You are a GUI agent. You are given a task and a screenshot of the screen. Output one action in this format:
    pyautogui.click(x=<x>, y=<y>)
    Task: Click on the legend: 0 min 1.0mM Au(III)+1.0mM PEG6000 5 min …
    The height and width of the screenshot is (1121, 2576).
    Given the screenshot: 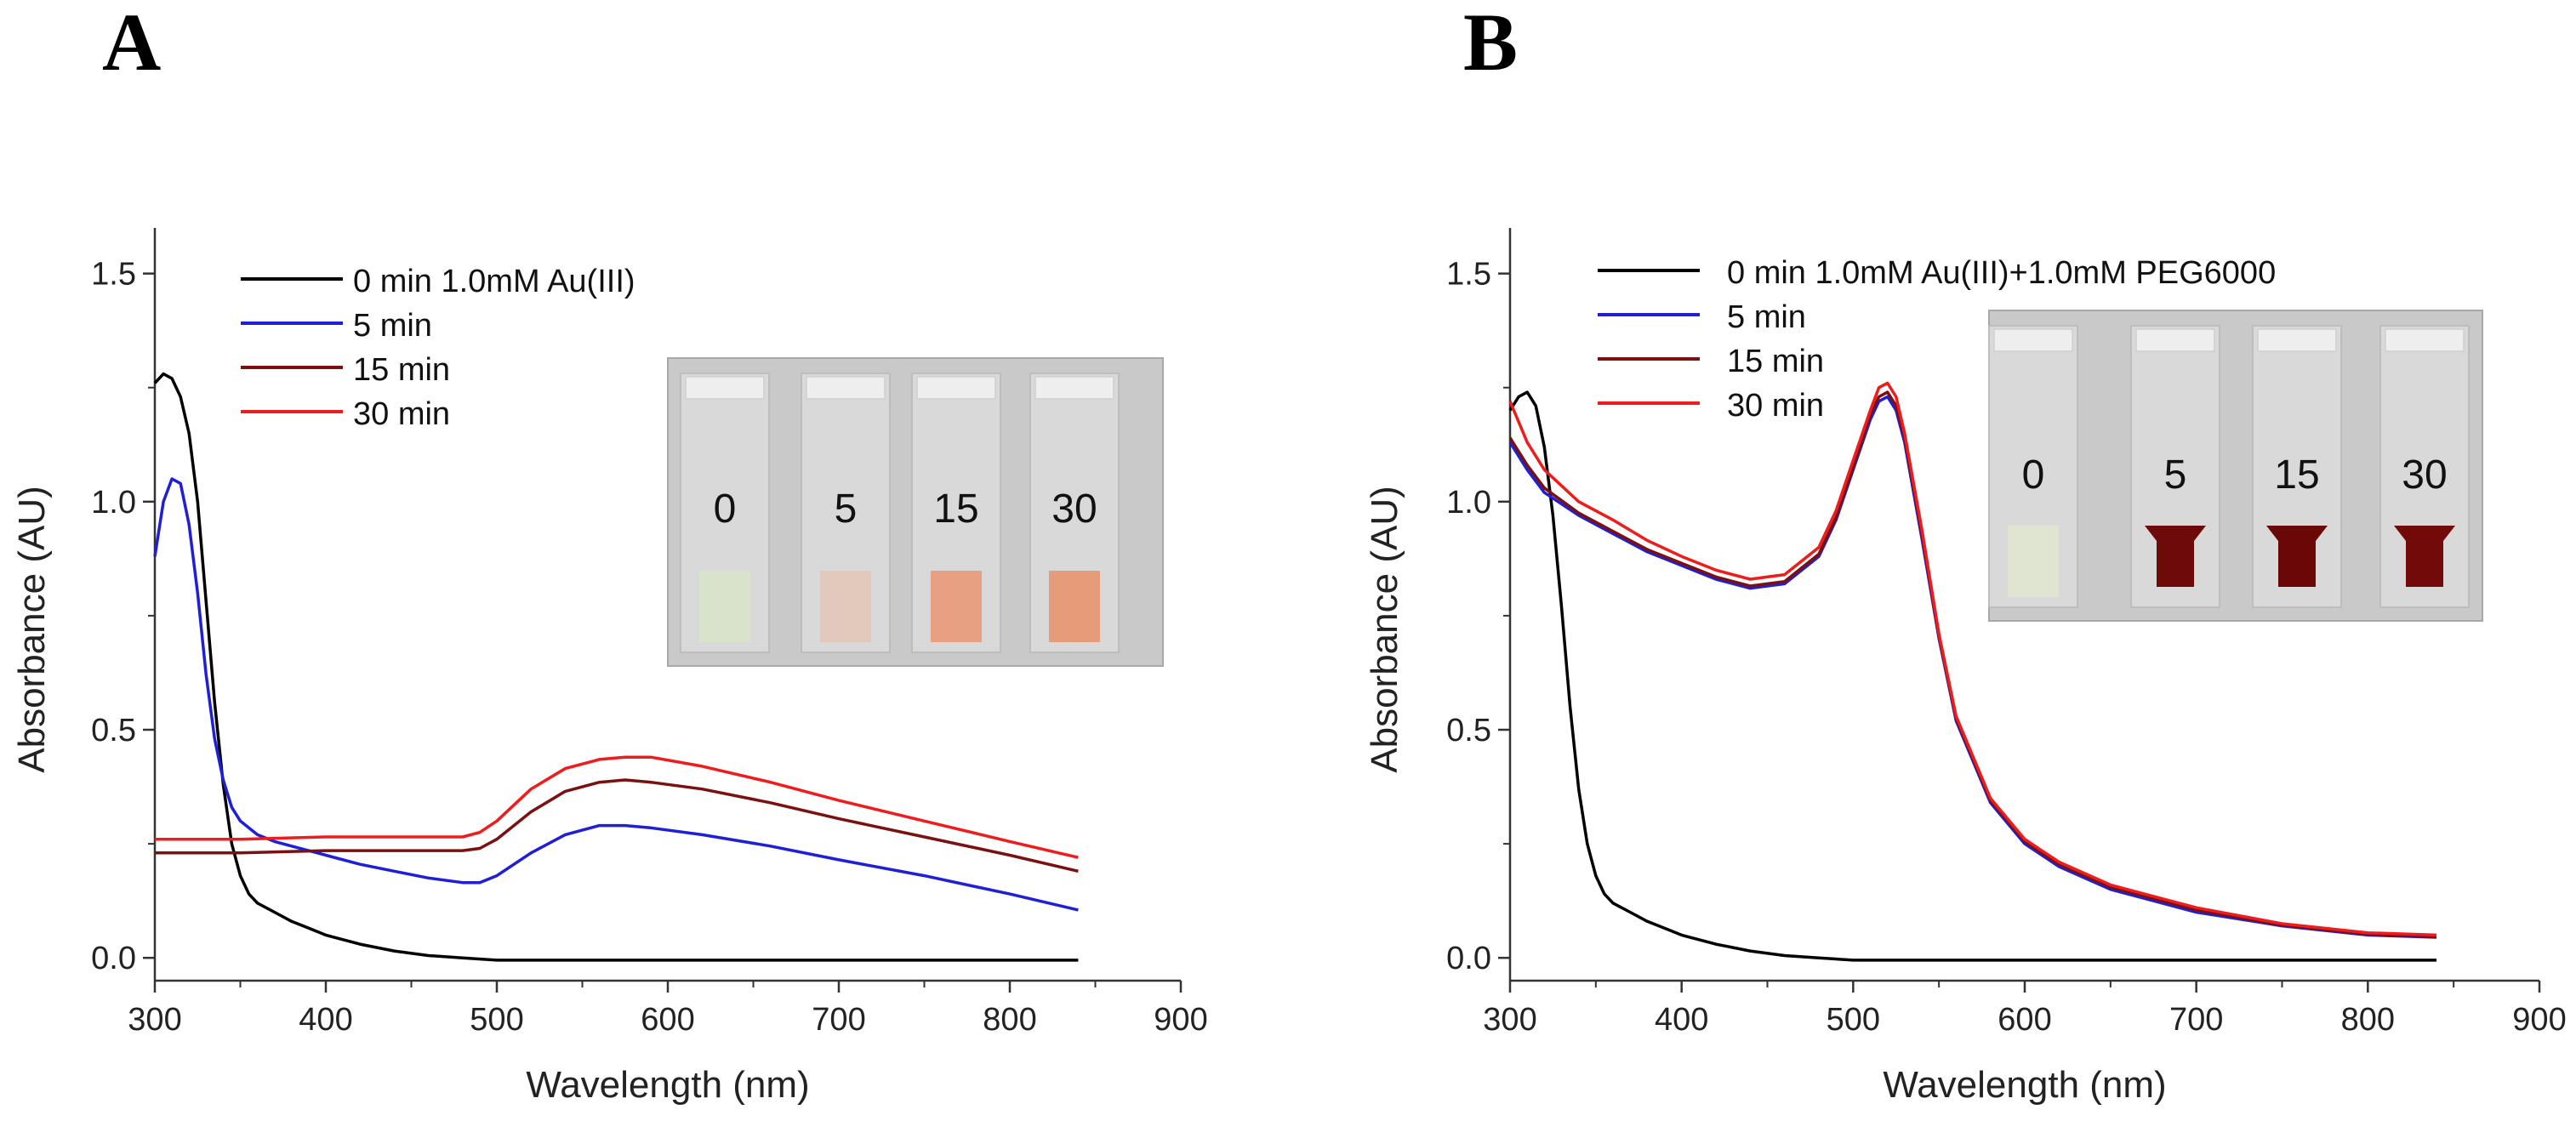 What is the action you would take?
    pyautogui.click(x=2001, y=339)
    